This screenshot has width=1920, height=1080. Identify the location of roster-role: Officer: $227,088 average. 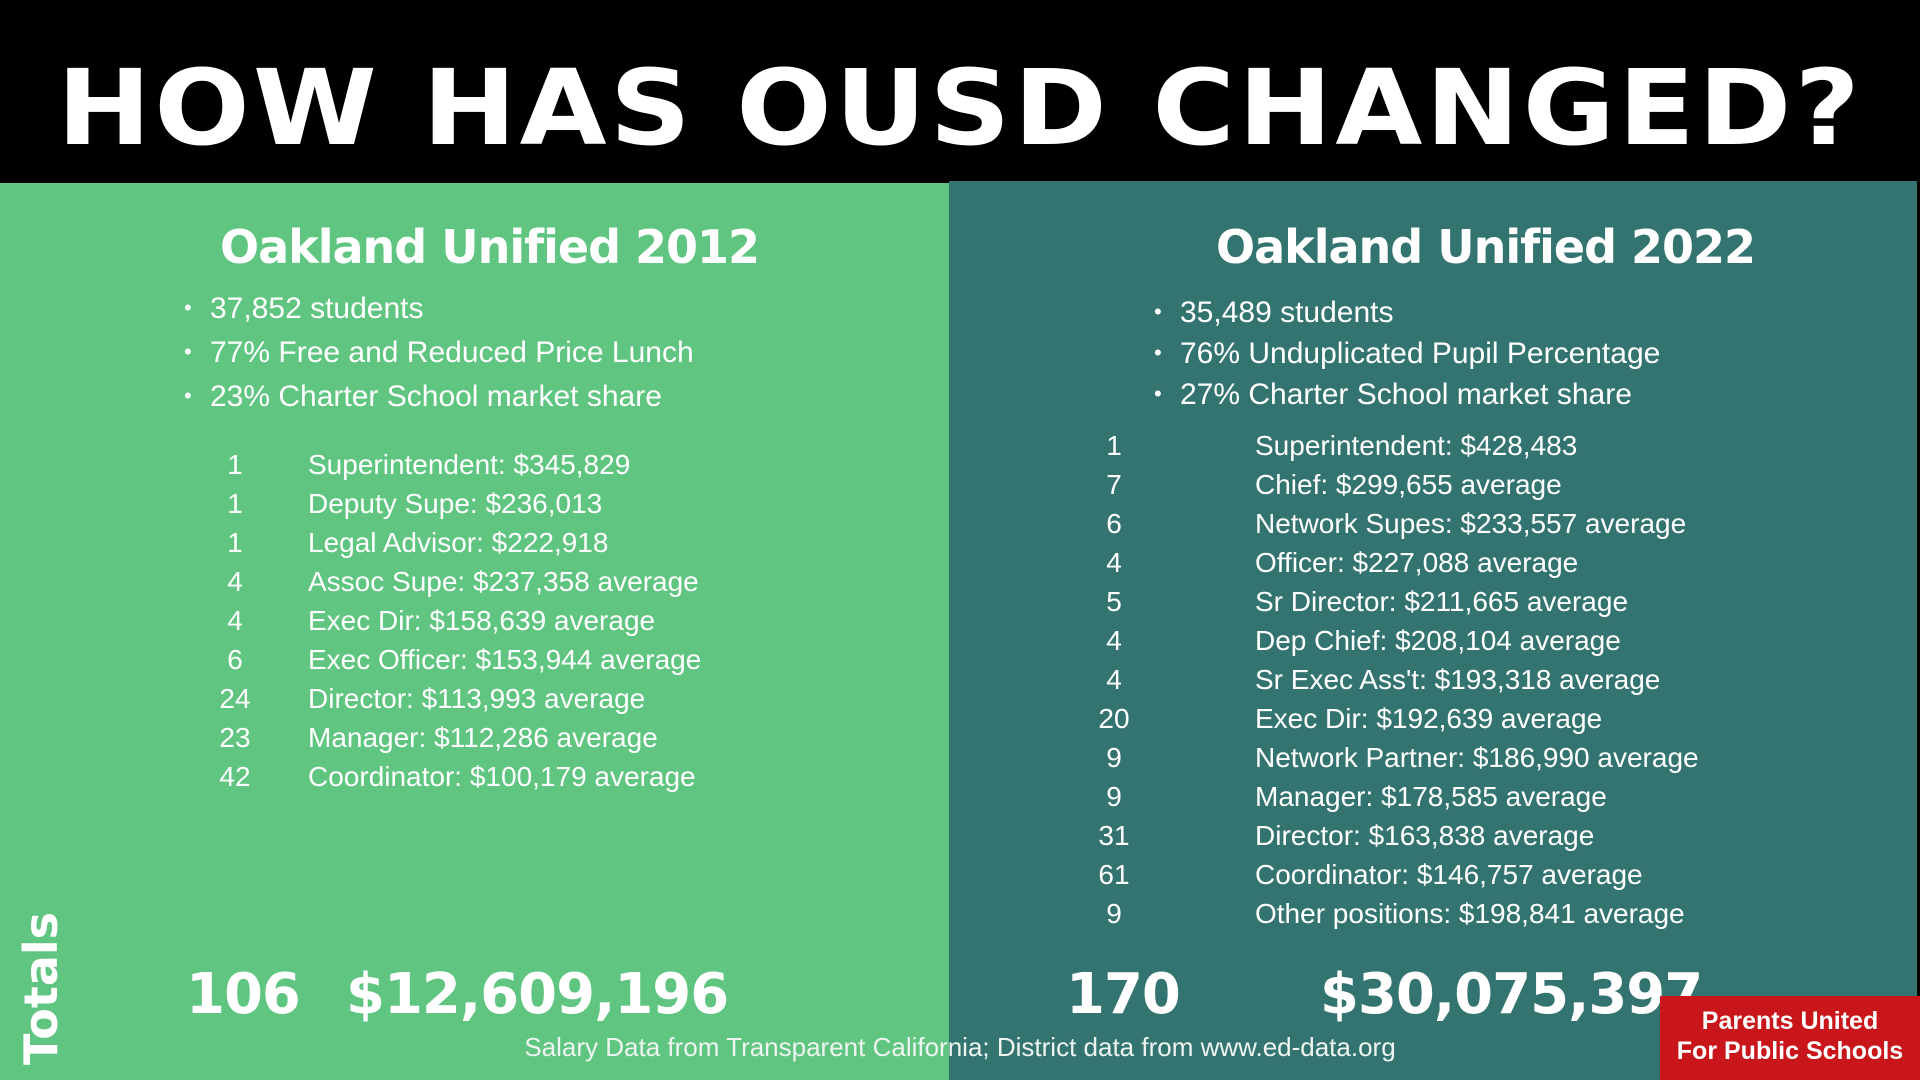
(1417, 562).